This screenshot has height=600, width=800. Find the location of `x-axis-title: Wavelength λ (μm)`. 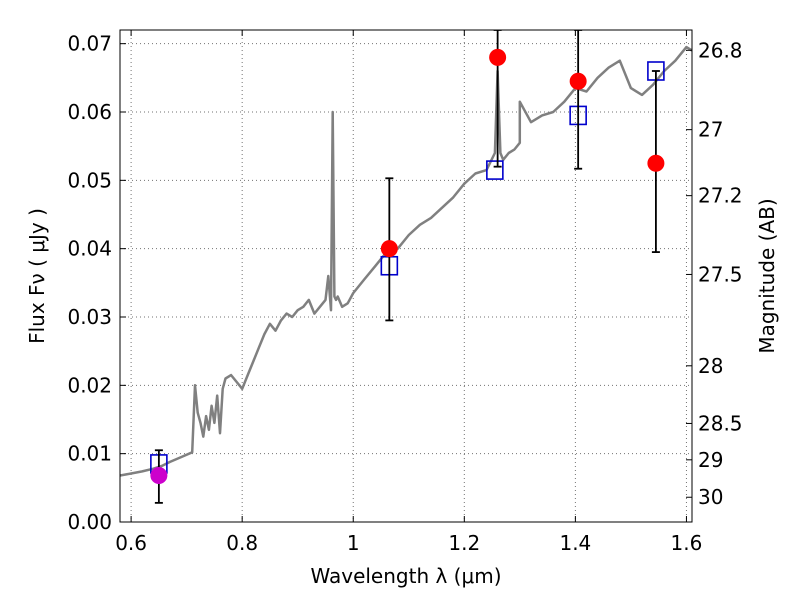

x-axis-title: Wavelength λ (μm) is located at coordinates (405, 576).